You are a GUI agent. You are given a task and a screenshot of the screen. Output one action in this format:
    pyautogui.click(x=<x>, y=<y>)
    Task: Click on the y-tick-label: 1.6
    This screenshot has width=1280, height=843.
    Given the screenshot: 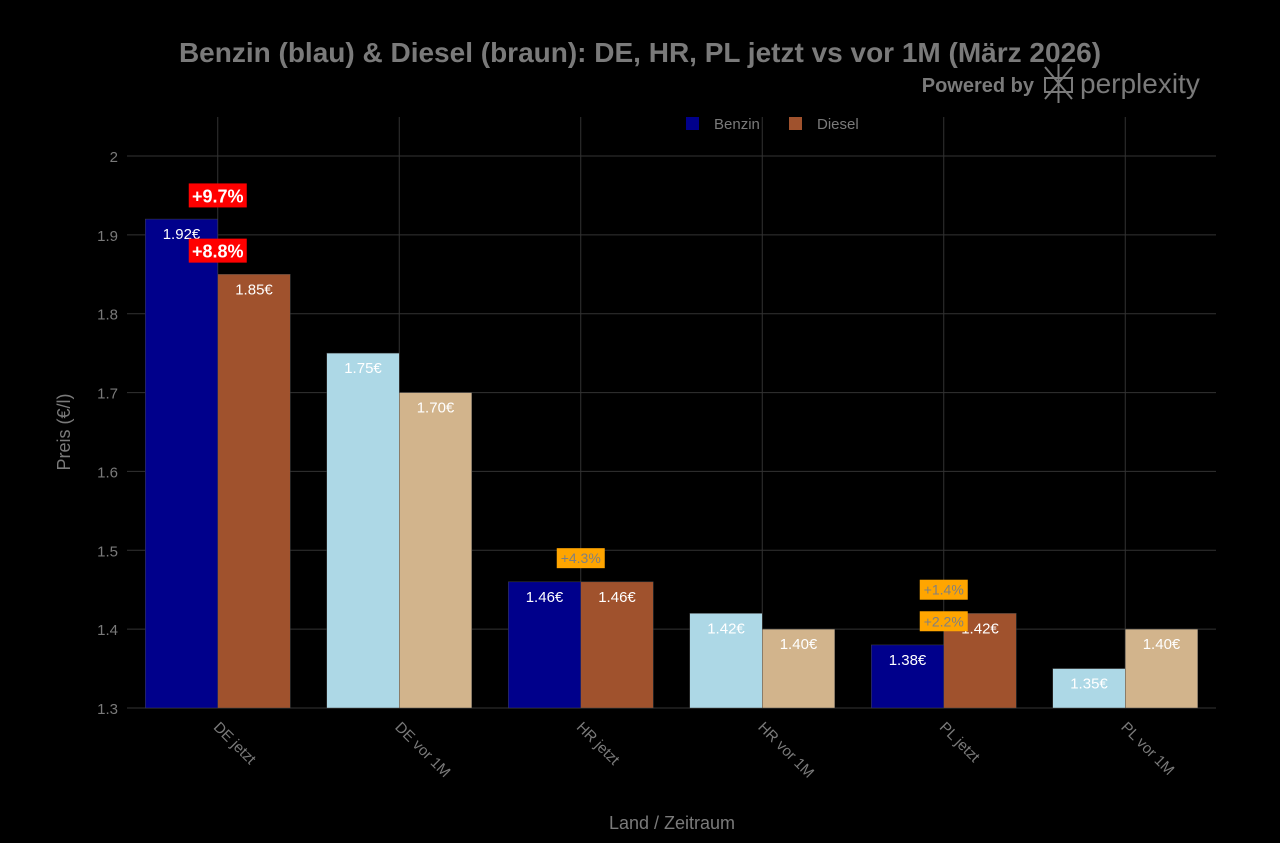 What is the action you would take?
    pyautogui.click(x=107, y=472)
    